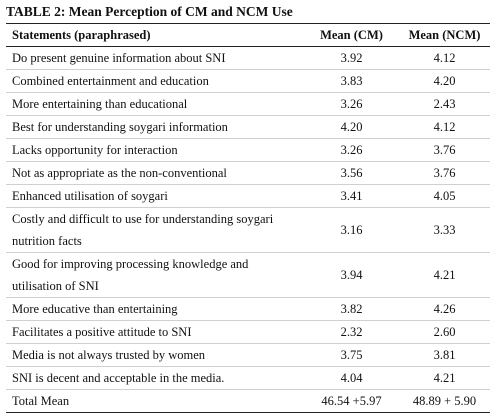 This screenshot has width=496, height=416. I want to click on header-mean-cm: Mean (CM), so click(351, 35).